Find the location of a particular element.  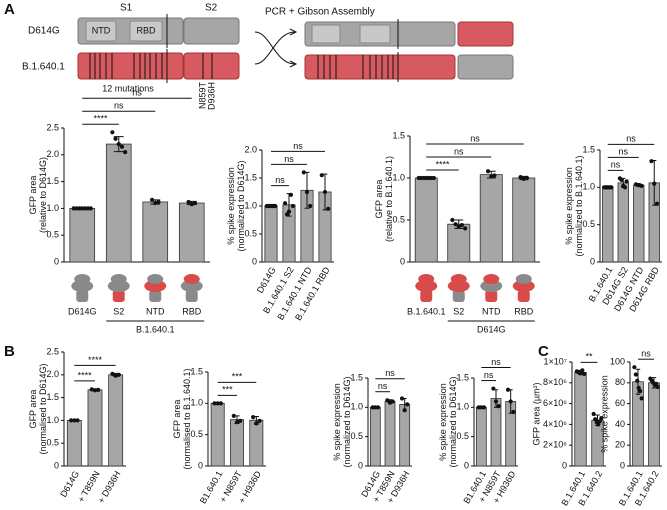

y-tick-label: 1.0 is located at coordinates (588, 187).